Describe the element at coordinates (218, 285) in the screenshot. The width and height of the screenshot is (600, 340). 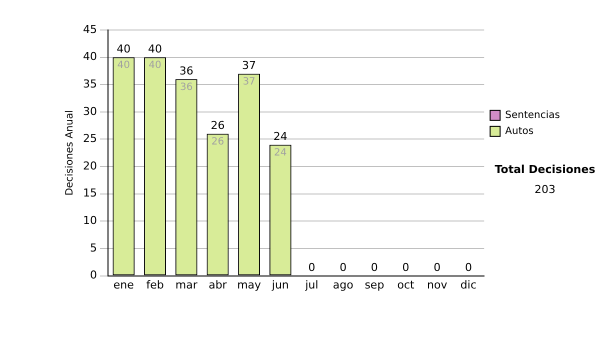
I see `x-tick-label: abr` at that location.